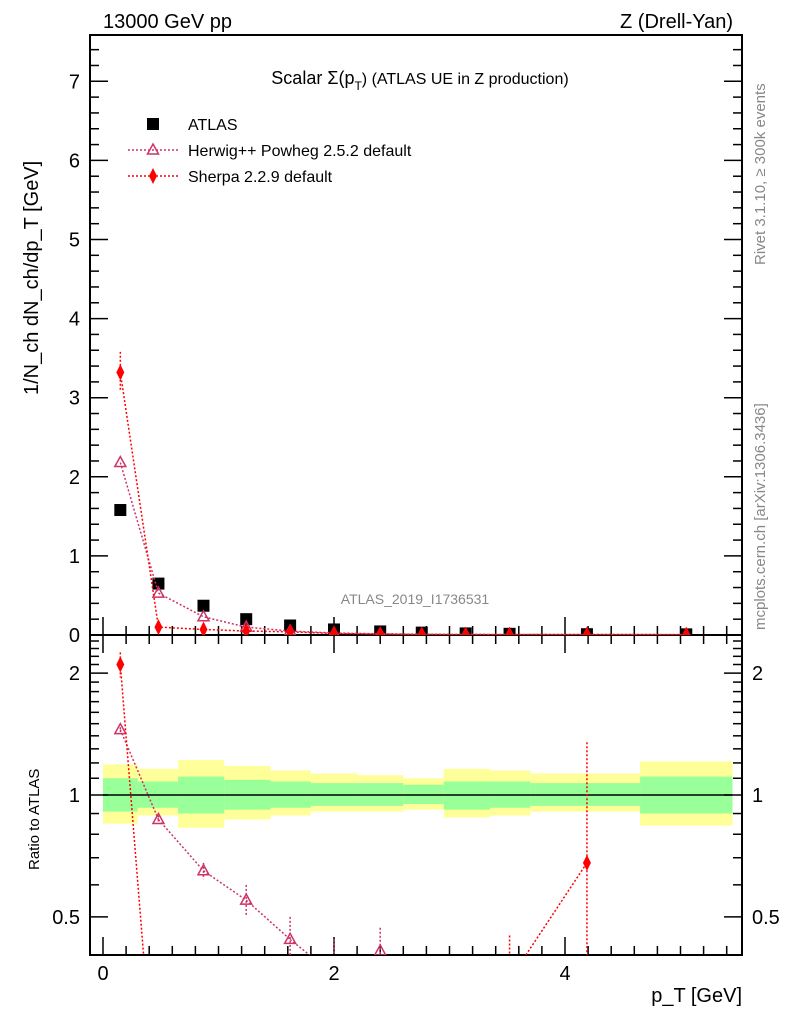  What do you see at coordinates (419, 80) in the screenshot?
I see `plot-title: Scalar Σ(pT) (ATLAS UE in Z production)` at bounding box center [419, 80].